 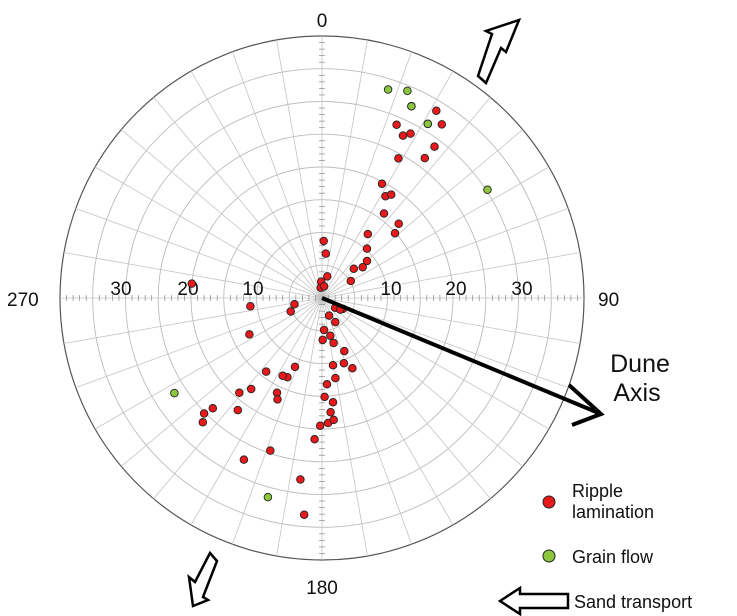 I want to click on label-east: 90, so click(x=608, y=300).